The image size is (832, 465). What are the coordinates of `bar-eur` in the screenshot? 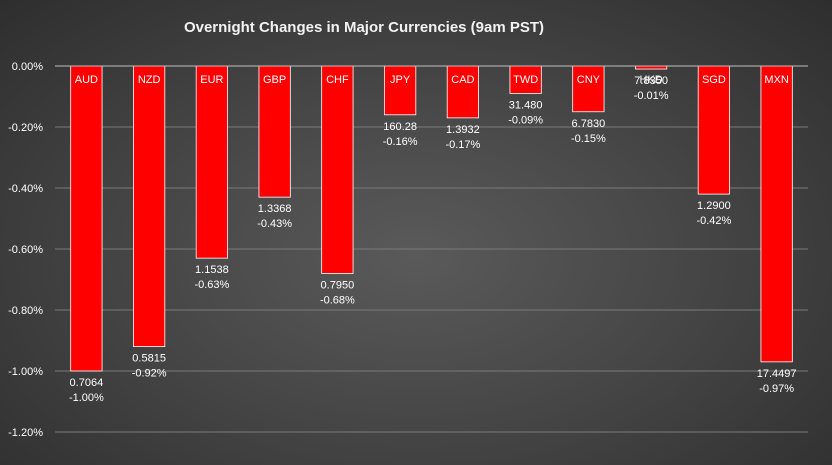 It's located at (211, 162).